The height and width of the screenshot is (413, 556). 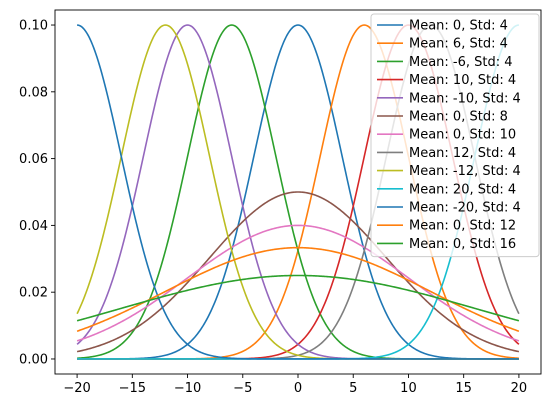 I want to click on legend-label: Mean: 0, Std: 10, so click(x=462, y=135).